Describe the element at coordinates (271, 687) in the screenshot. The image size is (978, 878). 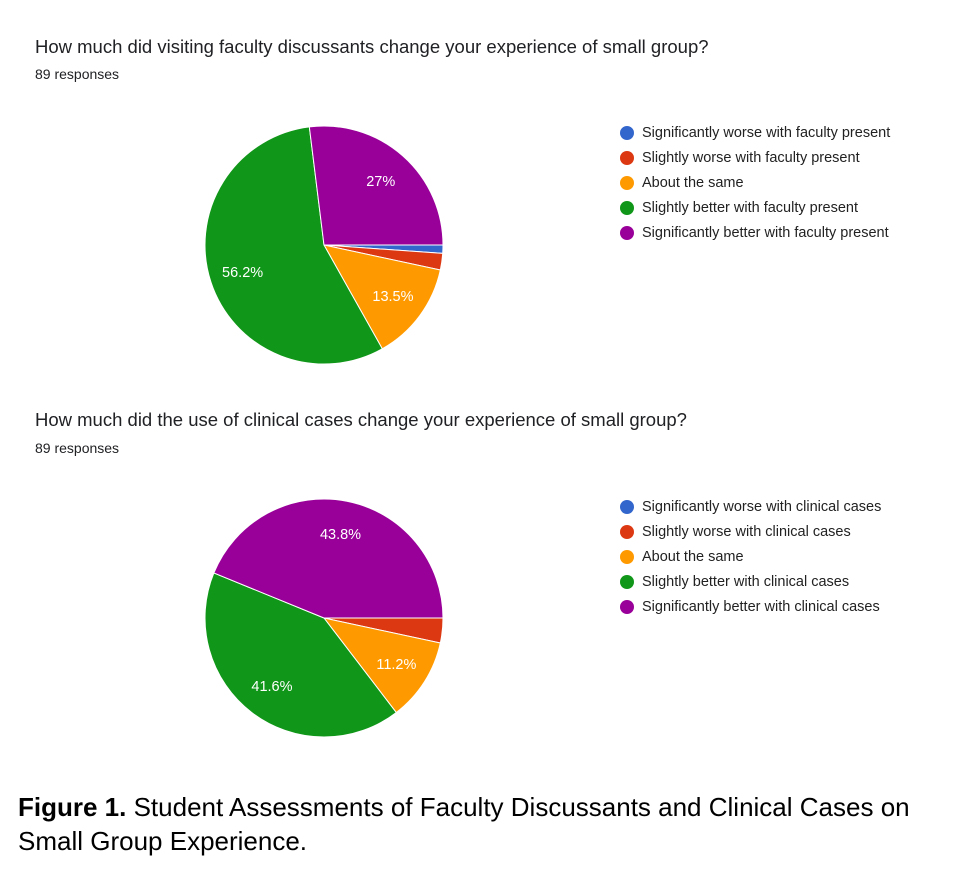
I see `slice-label: 41.6%` at that location.